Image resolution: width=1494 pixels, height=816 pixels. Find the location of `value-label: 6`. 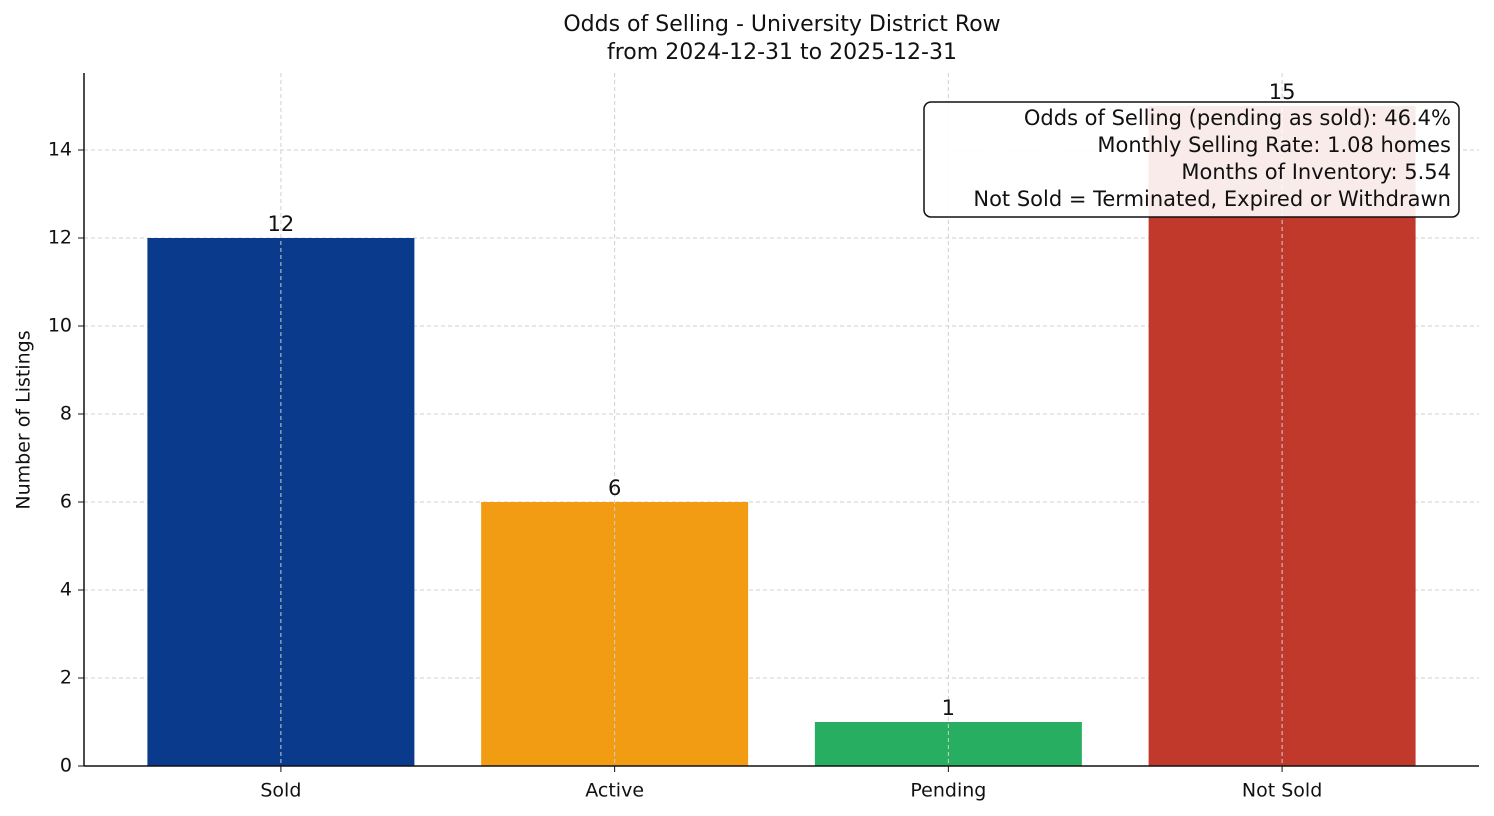

value-label: 6 is located at coordinates (614, 488).